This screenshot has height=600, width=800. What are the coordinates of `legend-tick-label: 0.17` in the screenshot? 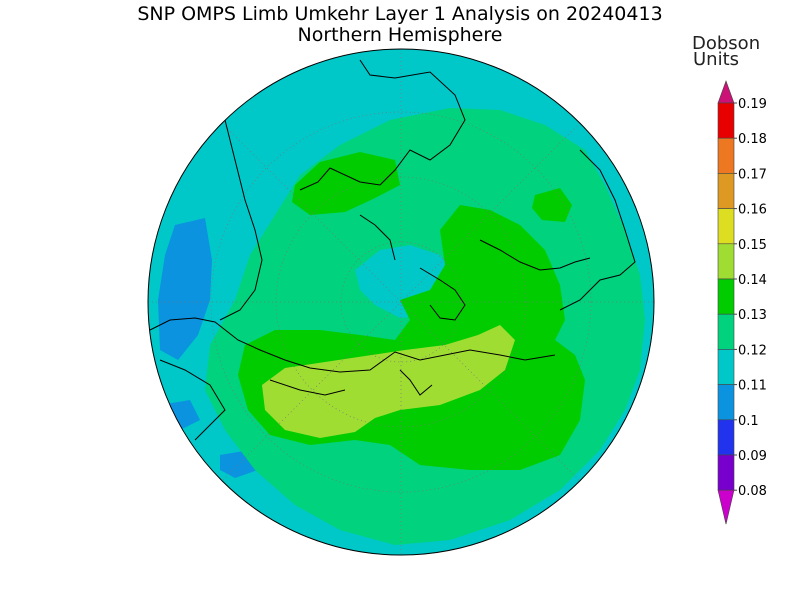 It's located at (752, 174).